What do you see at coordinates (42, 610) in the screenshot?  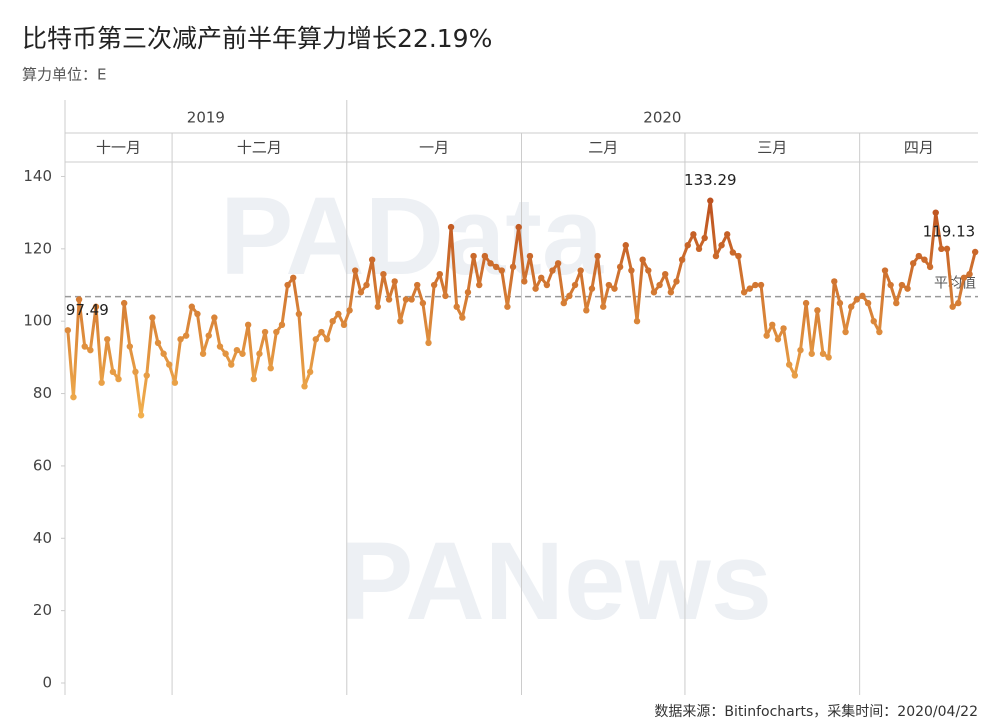 I see `y-tick-label: 20` at bounding box center [42, 610].